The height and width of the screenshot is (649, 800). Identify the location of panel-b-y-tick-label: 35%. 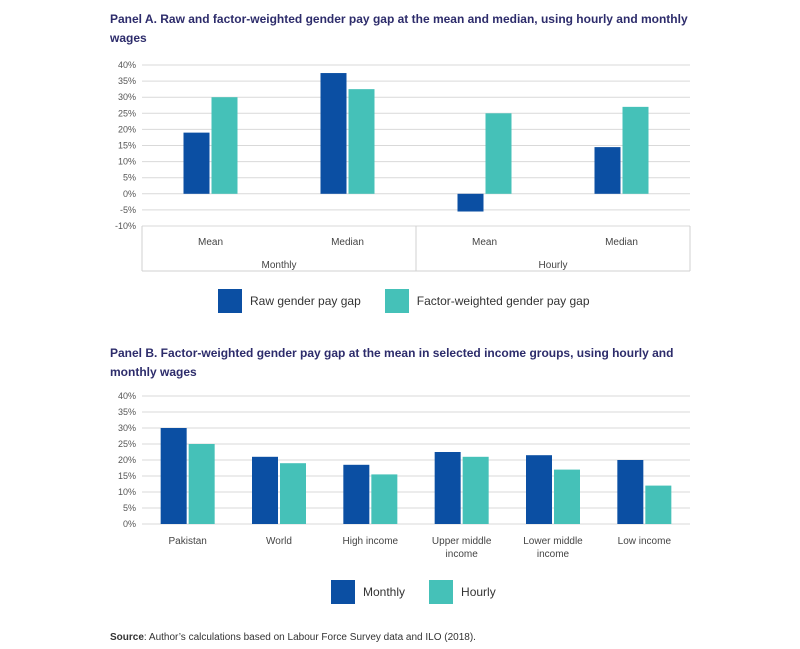
(127, 412).